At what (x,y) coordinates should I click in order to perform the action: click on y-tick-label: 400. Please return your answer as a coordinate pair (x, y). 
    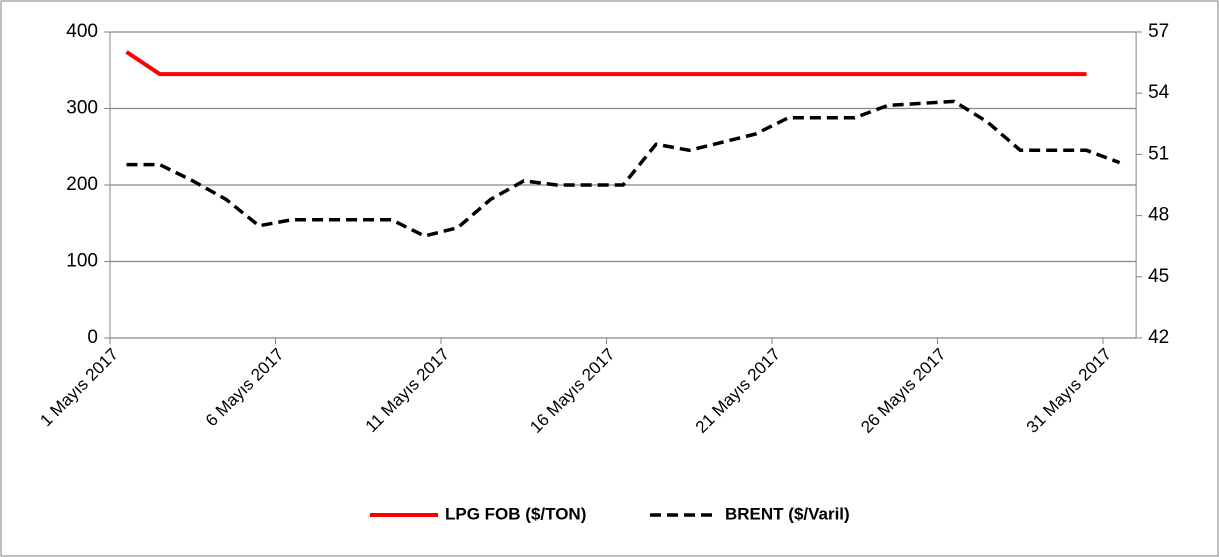
    Looking at the image, I should click on (82, 31).